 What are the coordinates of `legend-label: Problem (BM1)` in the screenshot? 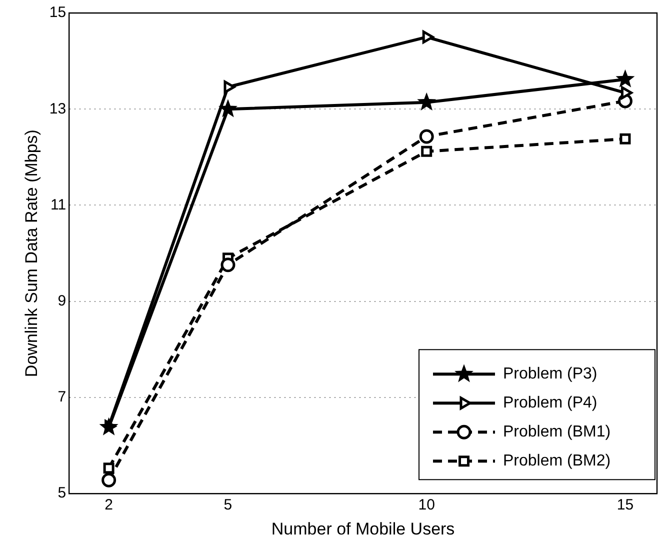 It's located at (557, 432).